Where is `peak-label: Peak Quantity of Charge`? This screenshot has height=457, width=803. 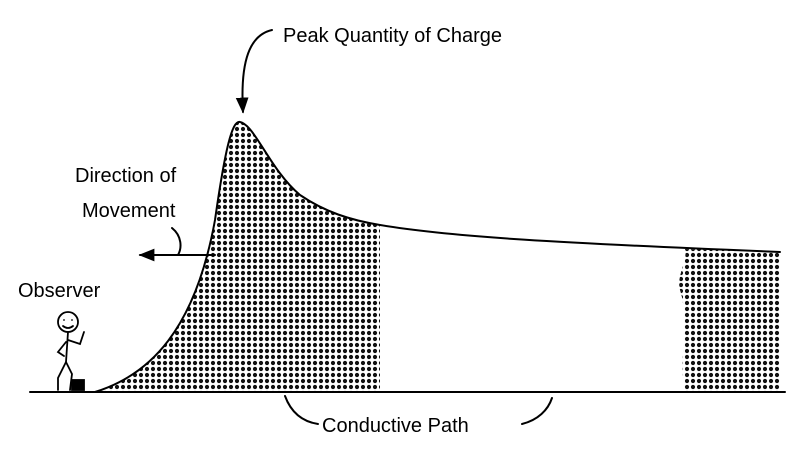
peak-label: Peak Quantity of Charge is located at coordinates (392, 36).